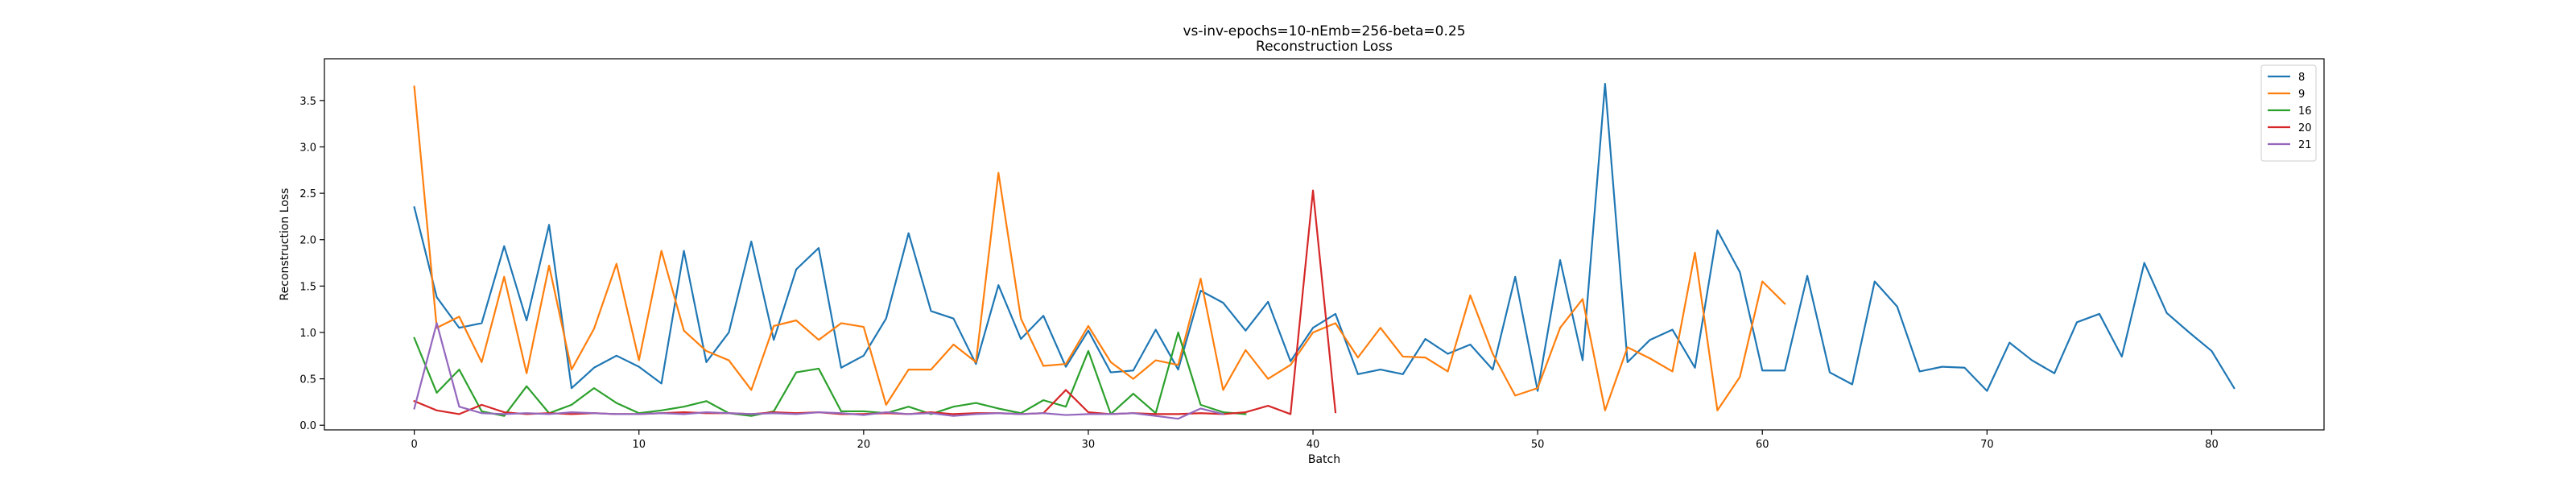  I want to click on chart-subtitle: Reconstruction Loss, so click(1324, 47).